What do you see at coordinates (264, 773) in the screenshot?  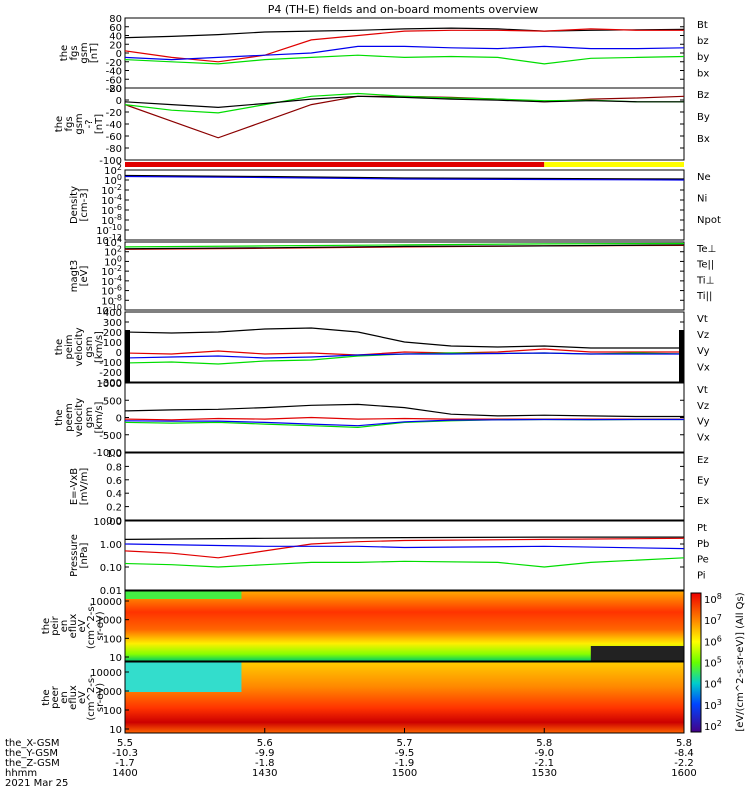 I see `x-tick-label: 1430` at bounding box center [264, 773].